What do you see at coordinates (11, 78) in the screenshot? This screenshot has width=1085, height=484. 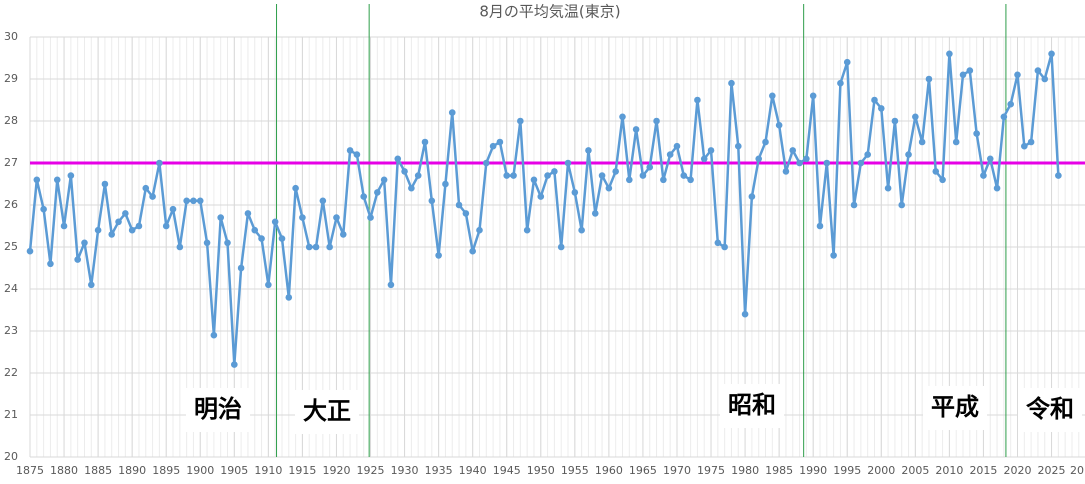 I see `y-tick-label: 29` at bounding box center [11, 78].